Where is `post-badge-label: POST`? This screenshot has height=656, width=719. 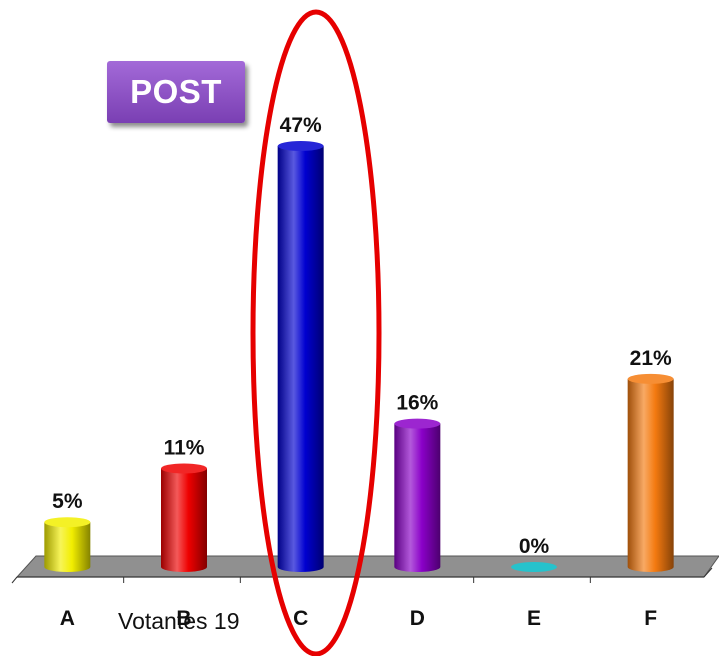 post-badge-label: POST is located at coordinates (176, 91).